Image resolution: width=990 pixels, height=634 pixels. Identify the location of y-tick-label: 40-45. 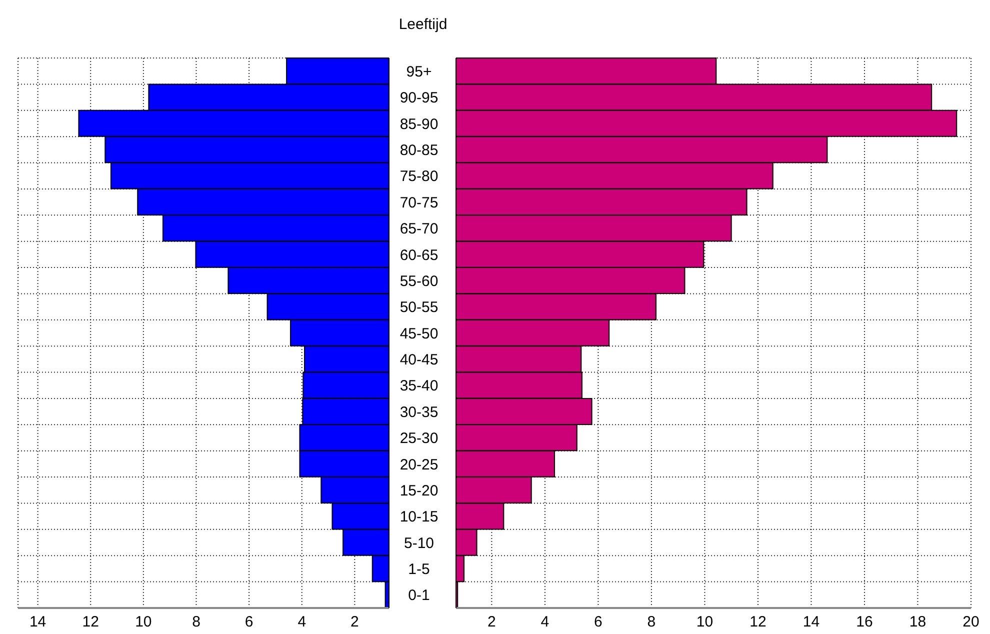
(419, 360).